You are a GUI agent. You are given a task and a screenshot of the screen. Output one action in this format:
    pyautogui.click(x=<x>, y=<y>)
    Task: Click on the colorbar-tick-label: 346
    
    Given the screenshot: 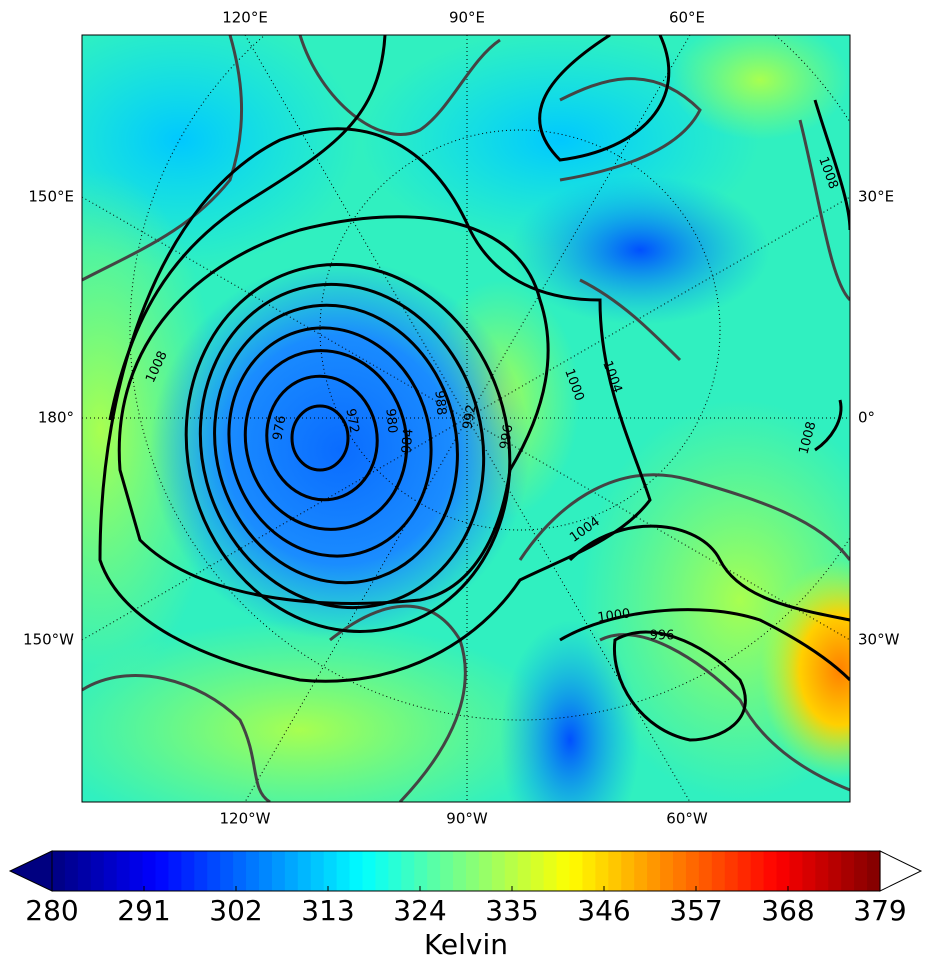 What is the action you would take?
    pyautogui.click(x=603, y=910)
    